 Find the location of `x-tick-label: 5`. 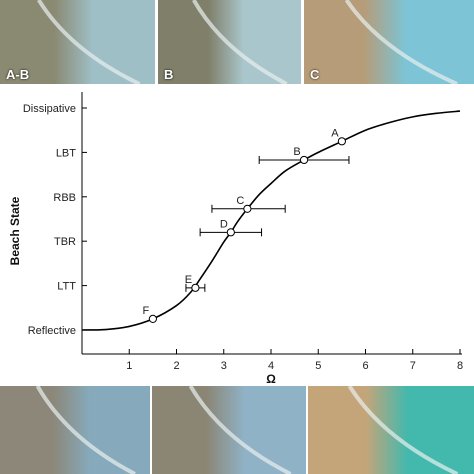

x-tick-label: 5 is located at coordinates (318, 366).